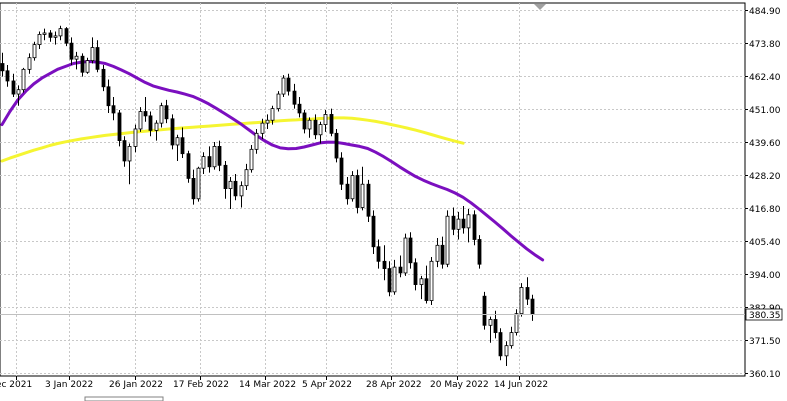 This screenshot has width=787, height=401. What do you see at coordinates (765, 342) in the screenshot?
I see `y-tick-label: 371.50` at bounding box center [765, 342].